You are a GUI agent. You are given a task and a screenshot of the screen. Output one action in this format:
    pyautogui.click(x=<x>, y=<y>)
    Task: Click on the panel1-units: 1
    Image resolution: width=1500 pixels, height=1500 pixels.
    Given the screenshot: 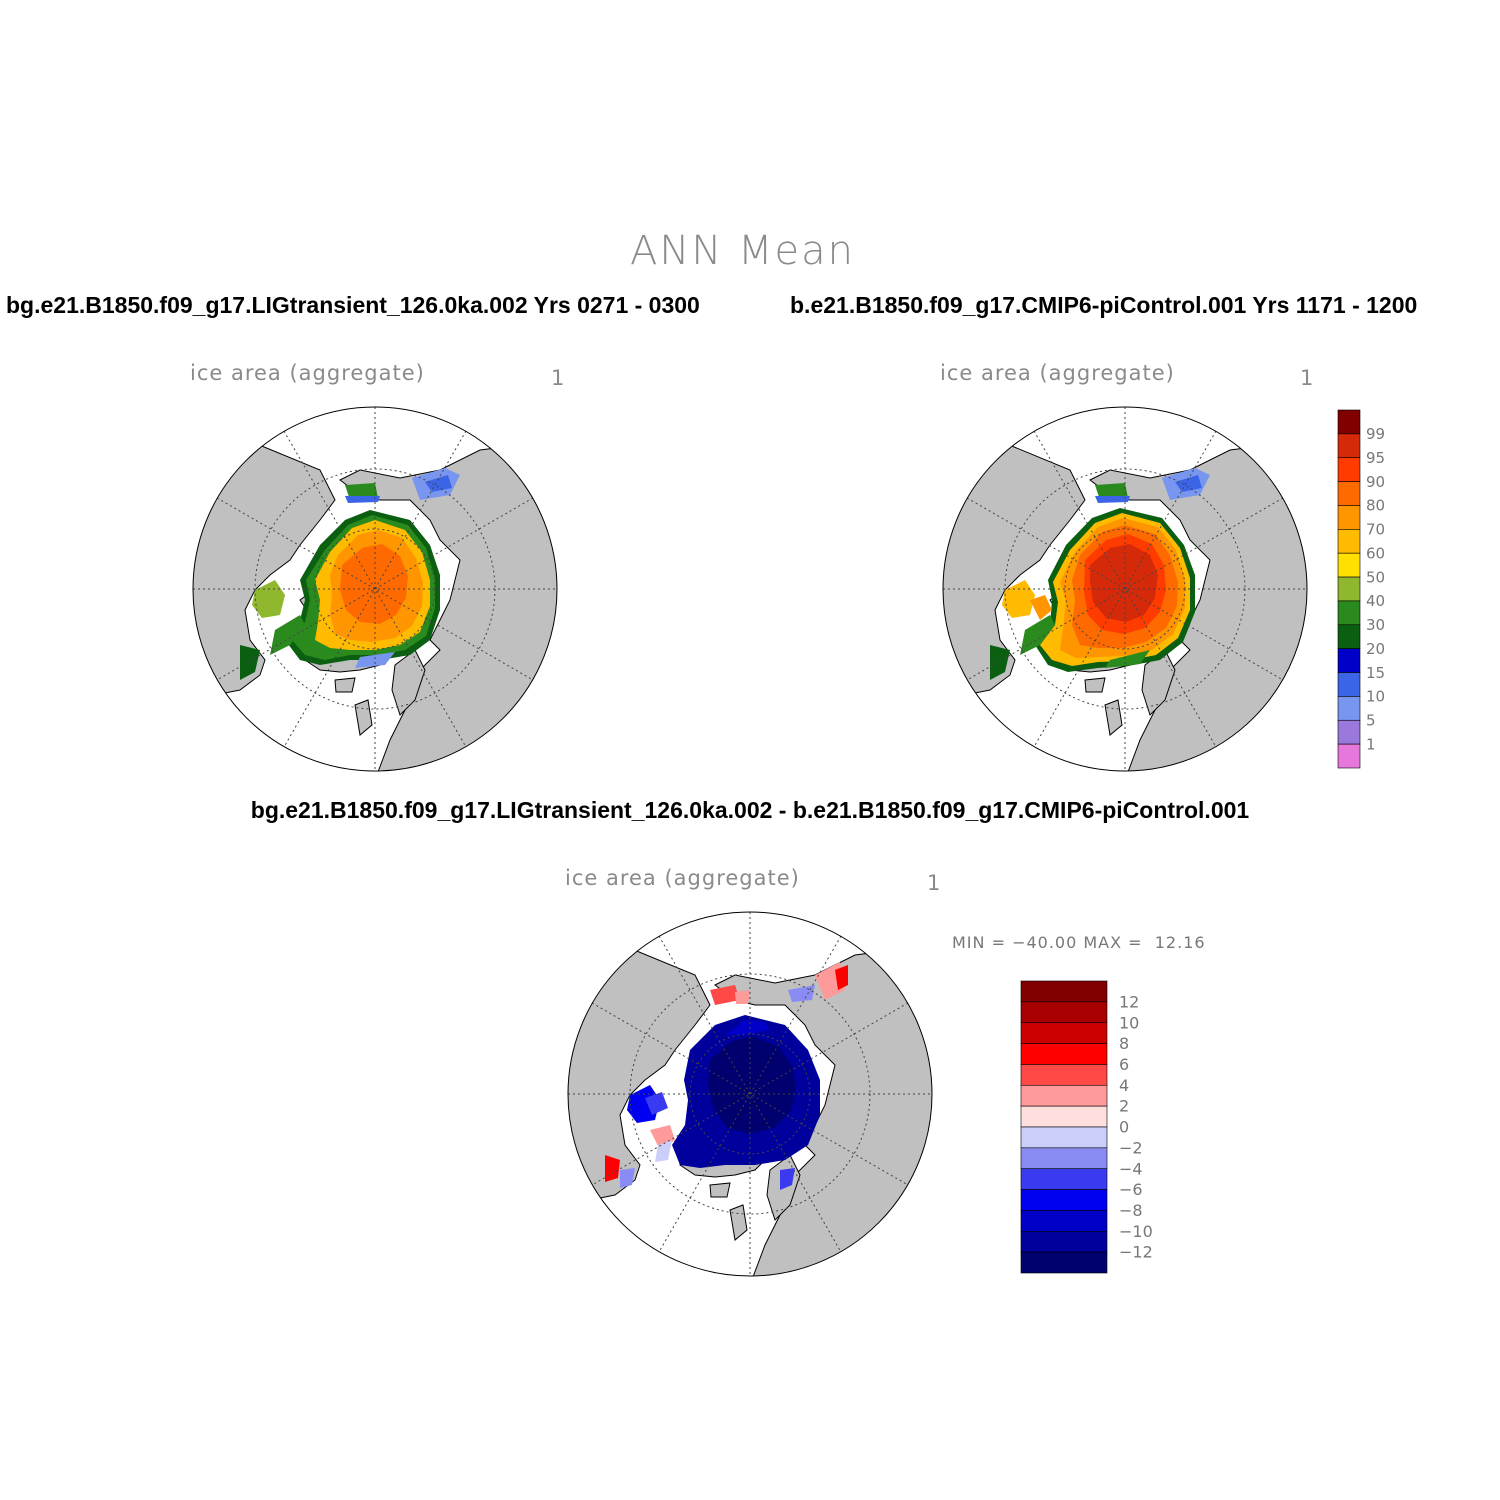 What is the action you would take?
    pyautogui.click(x=558, y=378)
    